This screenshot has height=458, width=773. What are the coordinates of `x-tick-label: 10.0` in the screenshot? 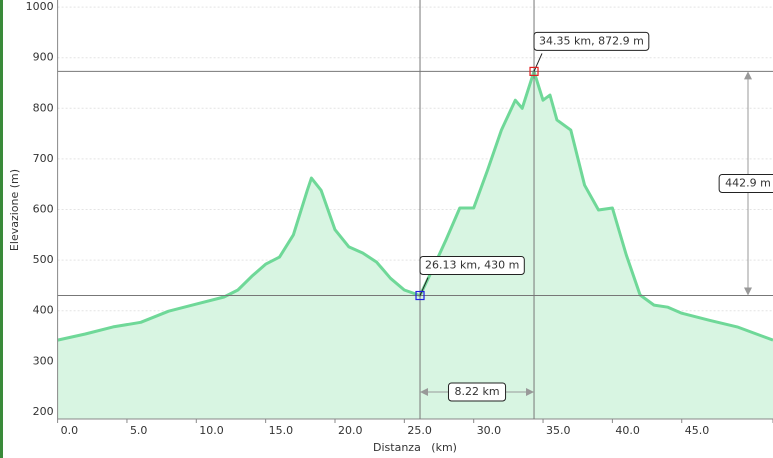 It's located at (211, 430).